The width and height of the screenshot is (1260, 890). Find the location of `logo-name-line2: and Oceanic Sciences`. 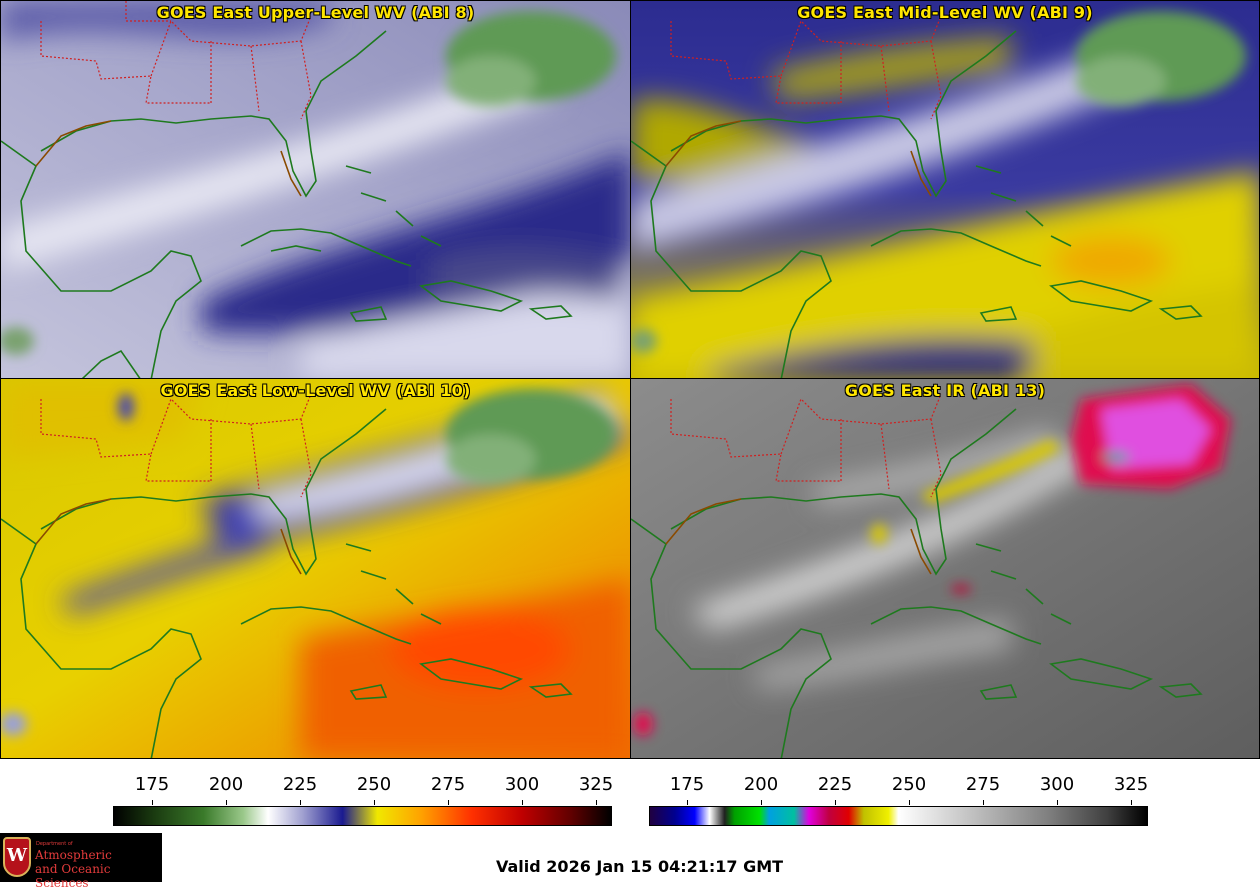

logo-name-line2: and Oceanic Sciences is located at coordinates (73, 876).